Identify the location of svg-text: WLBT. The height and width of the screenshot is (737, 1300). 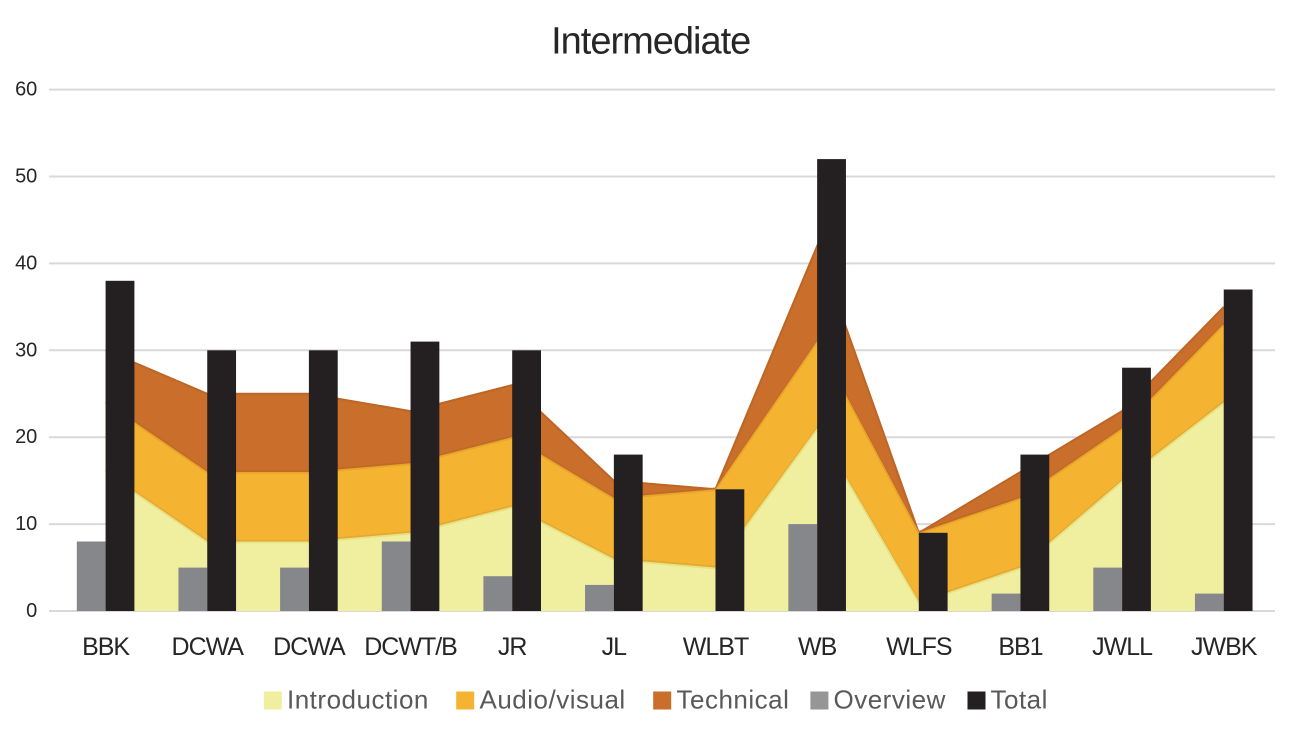
(716, 647).